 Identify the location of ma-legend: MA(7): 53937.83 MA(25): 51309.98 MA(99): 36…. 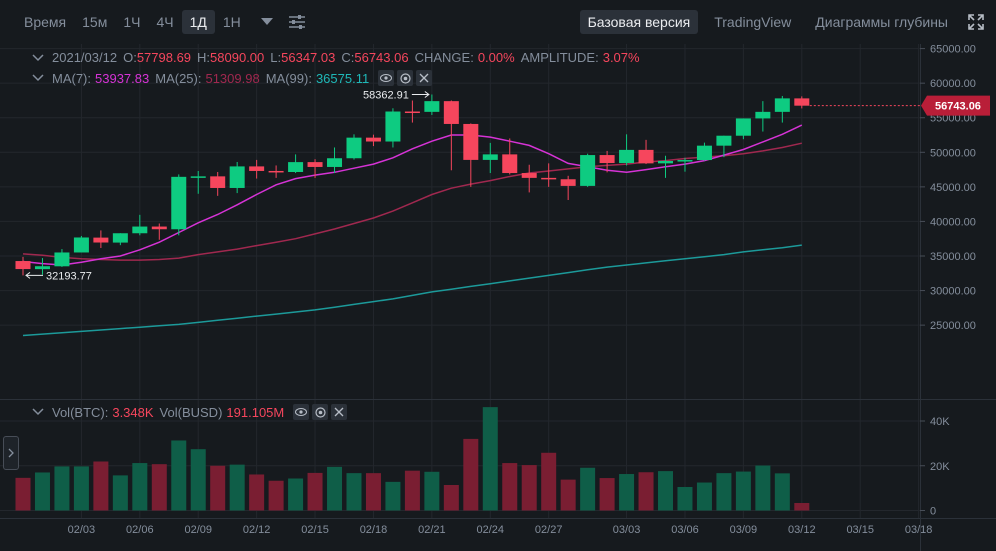
(216, 78).